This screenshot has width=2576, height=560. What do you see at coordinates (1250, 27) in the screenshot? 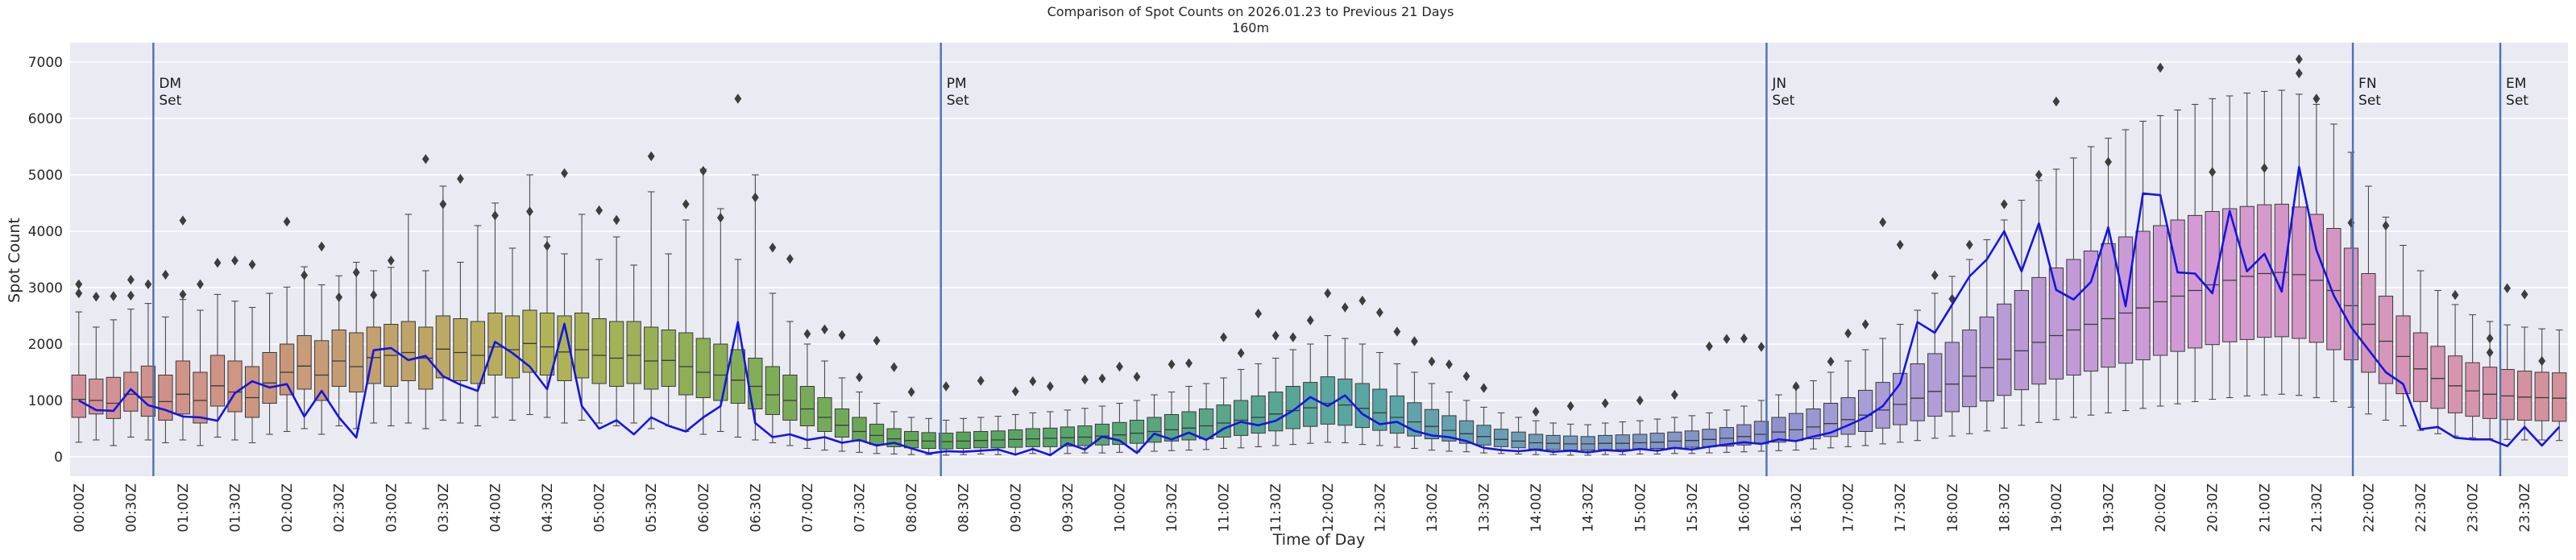
I see `chart-subtitle: 160m` at bounding box center [1250, 27].